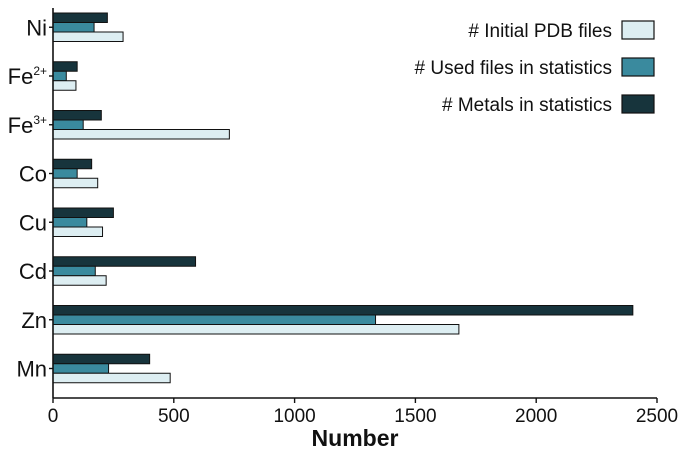 This screenshot has height=453, width=685. Describe the element at coordinates (30, 198) in the screenshot. I see `category-labels-group: Ni Fe2+ Fe3+ Co Cu Cd Zn Mn` at that location.